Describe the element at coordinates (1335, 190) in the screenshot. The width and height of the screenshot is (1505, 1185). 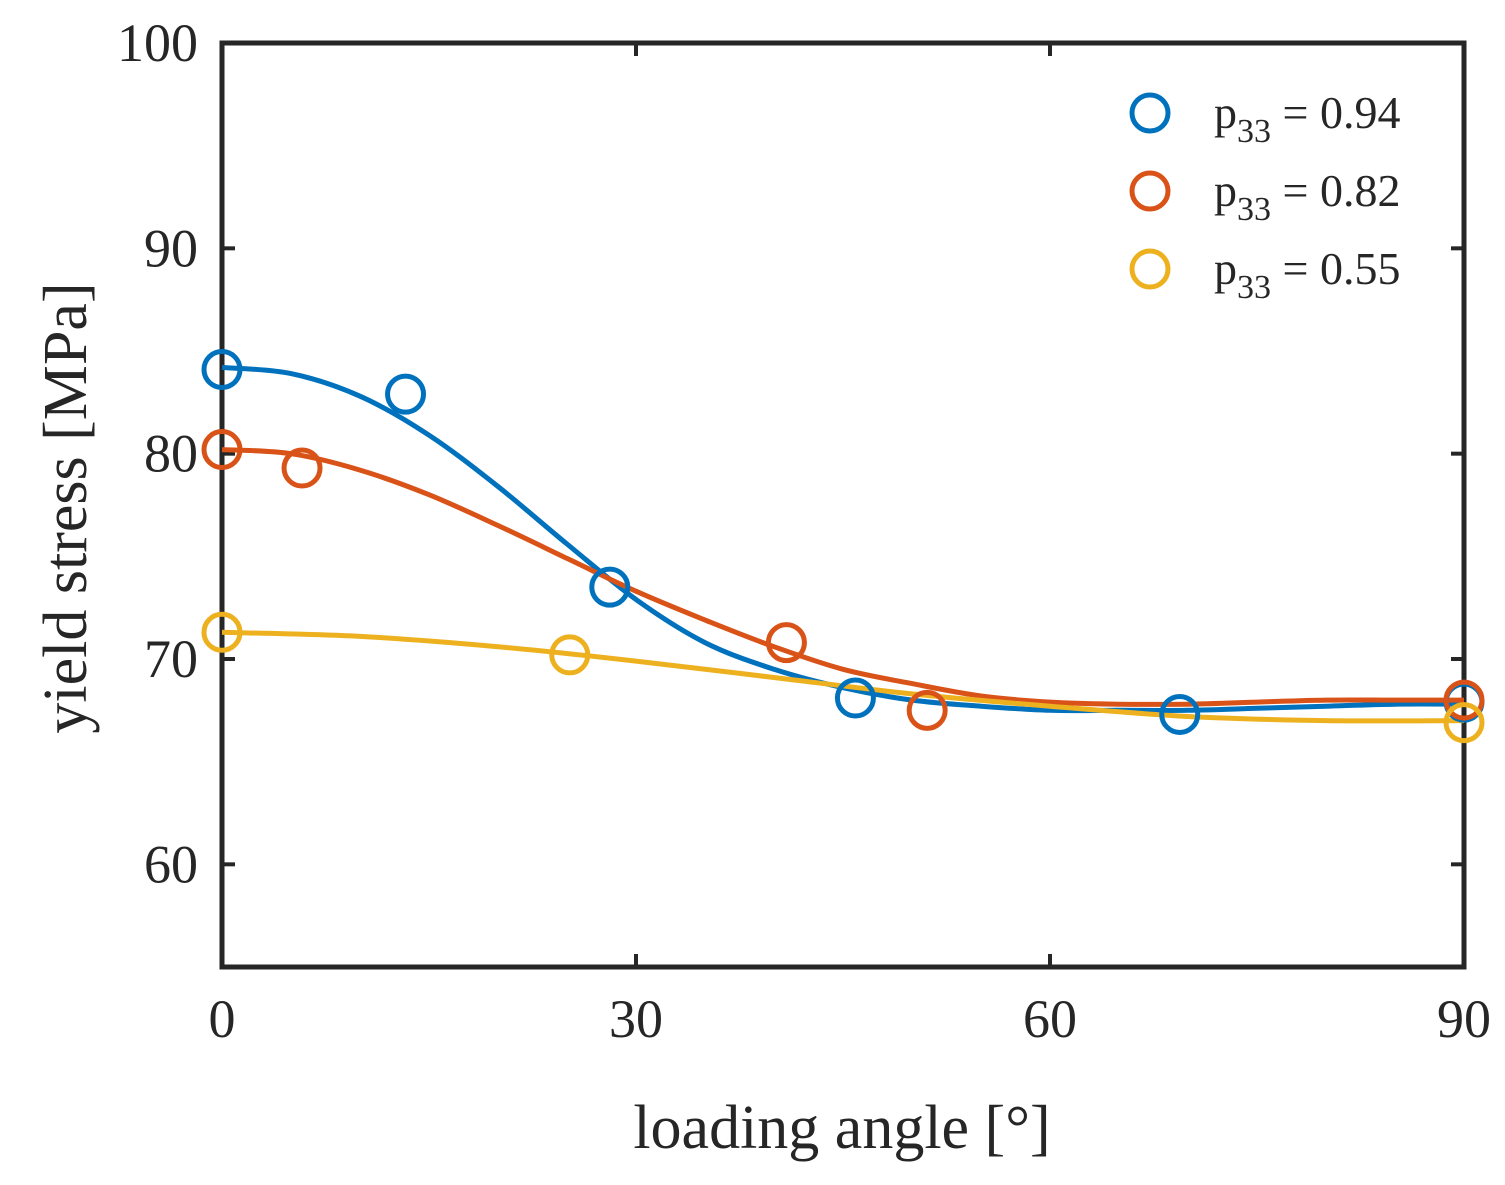
I see `legend-label-value: = 0.82` at that location.